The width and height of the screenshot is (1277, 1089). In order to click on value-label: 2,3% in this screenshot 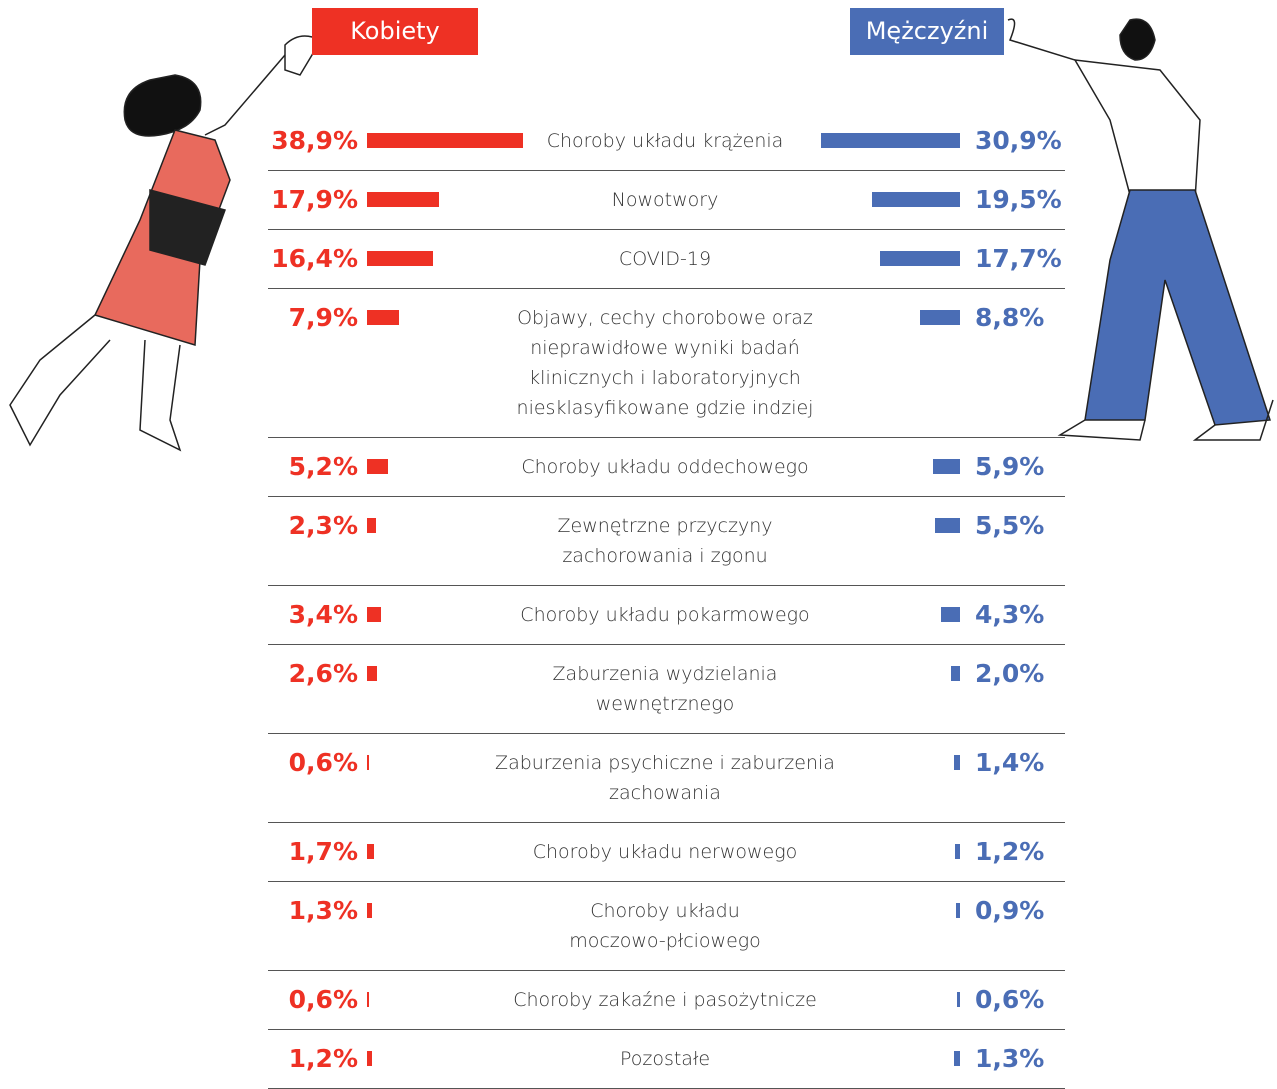, I will do `click(323, 525)`.